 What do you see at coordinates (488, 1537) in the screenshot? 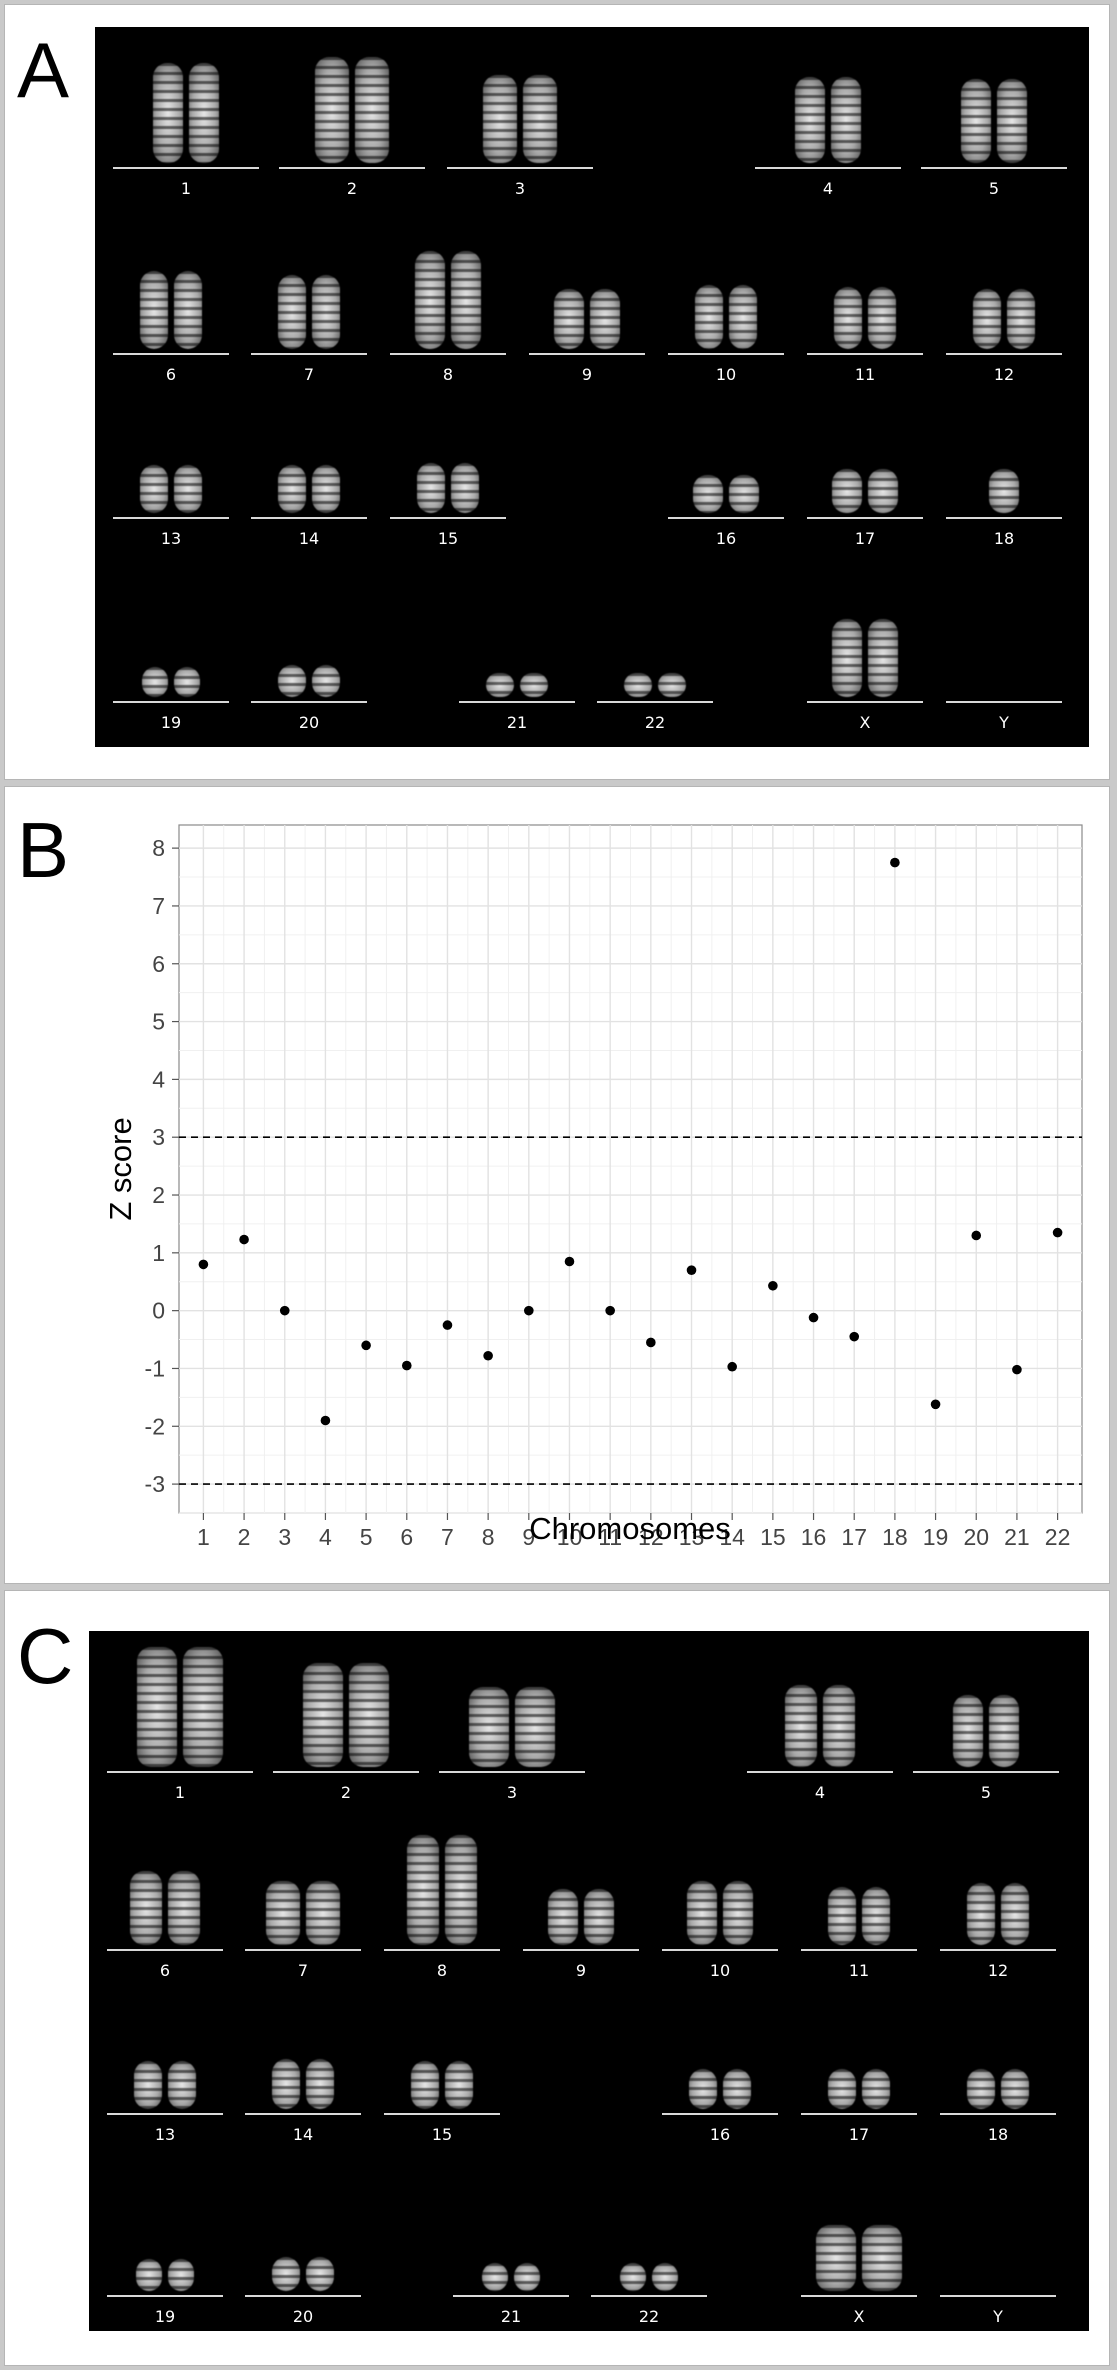
I see `x-tick-label: 8` at bounding box center [488, 1537].